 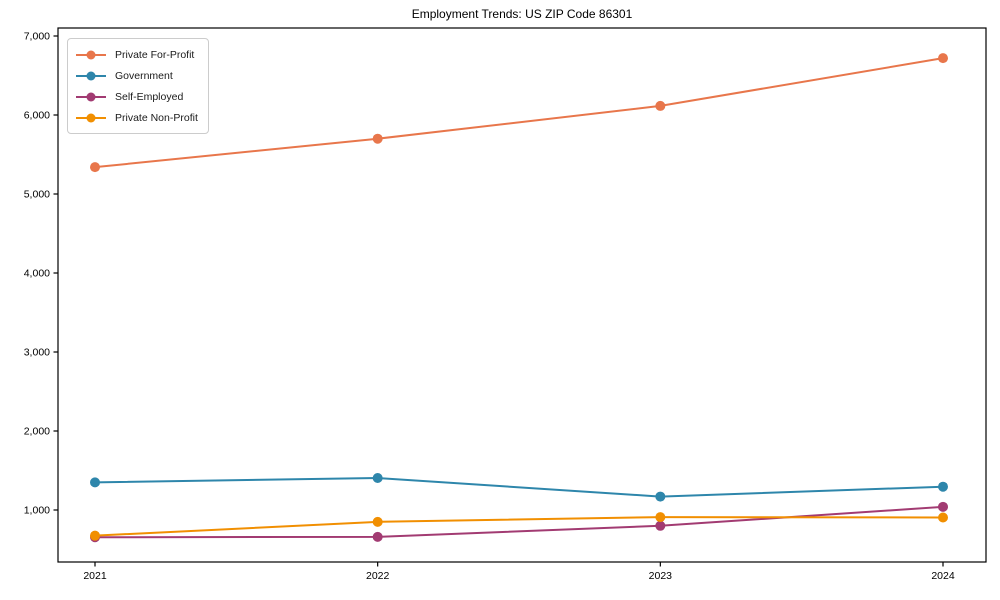 What do you see at coordinates (519, 526) in the screenshot?
I see `series-line-private-non-profit` at bounding box center [519, 526].